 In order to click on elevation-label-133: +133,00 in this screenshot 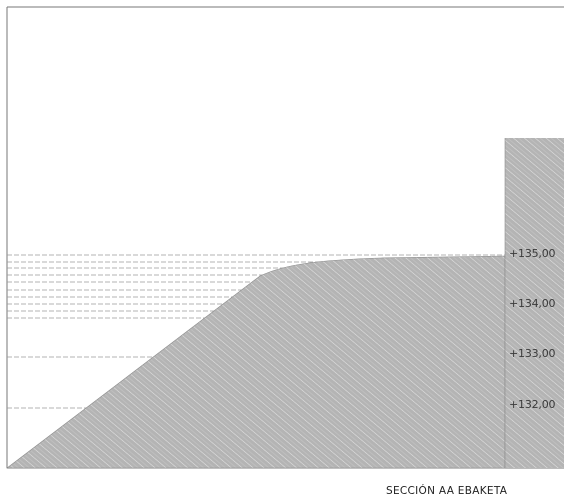, I will do `click(532, 353)`.